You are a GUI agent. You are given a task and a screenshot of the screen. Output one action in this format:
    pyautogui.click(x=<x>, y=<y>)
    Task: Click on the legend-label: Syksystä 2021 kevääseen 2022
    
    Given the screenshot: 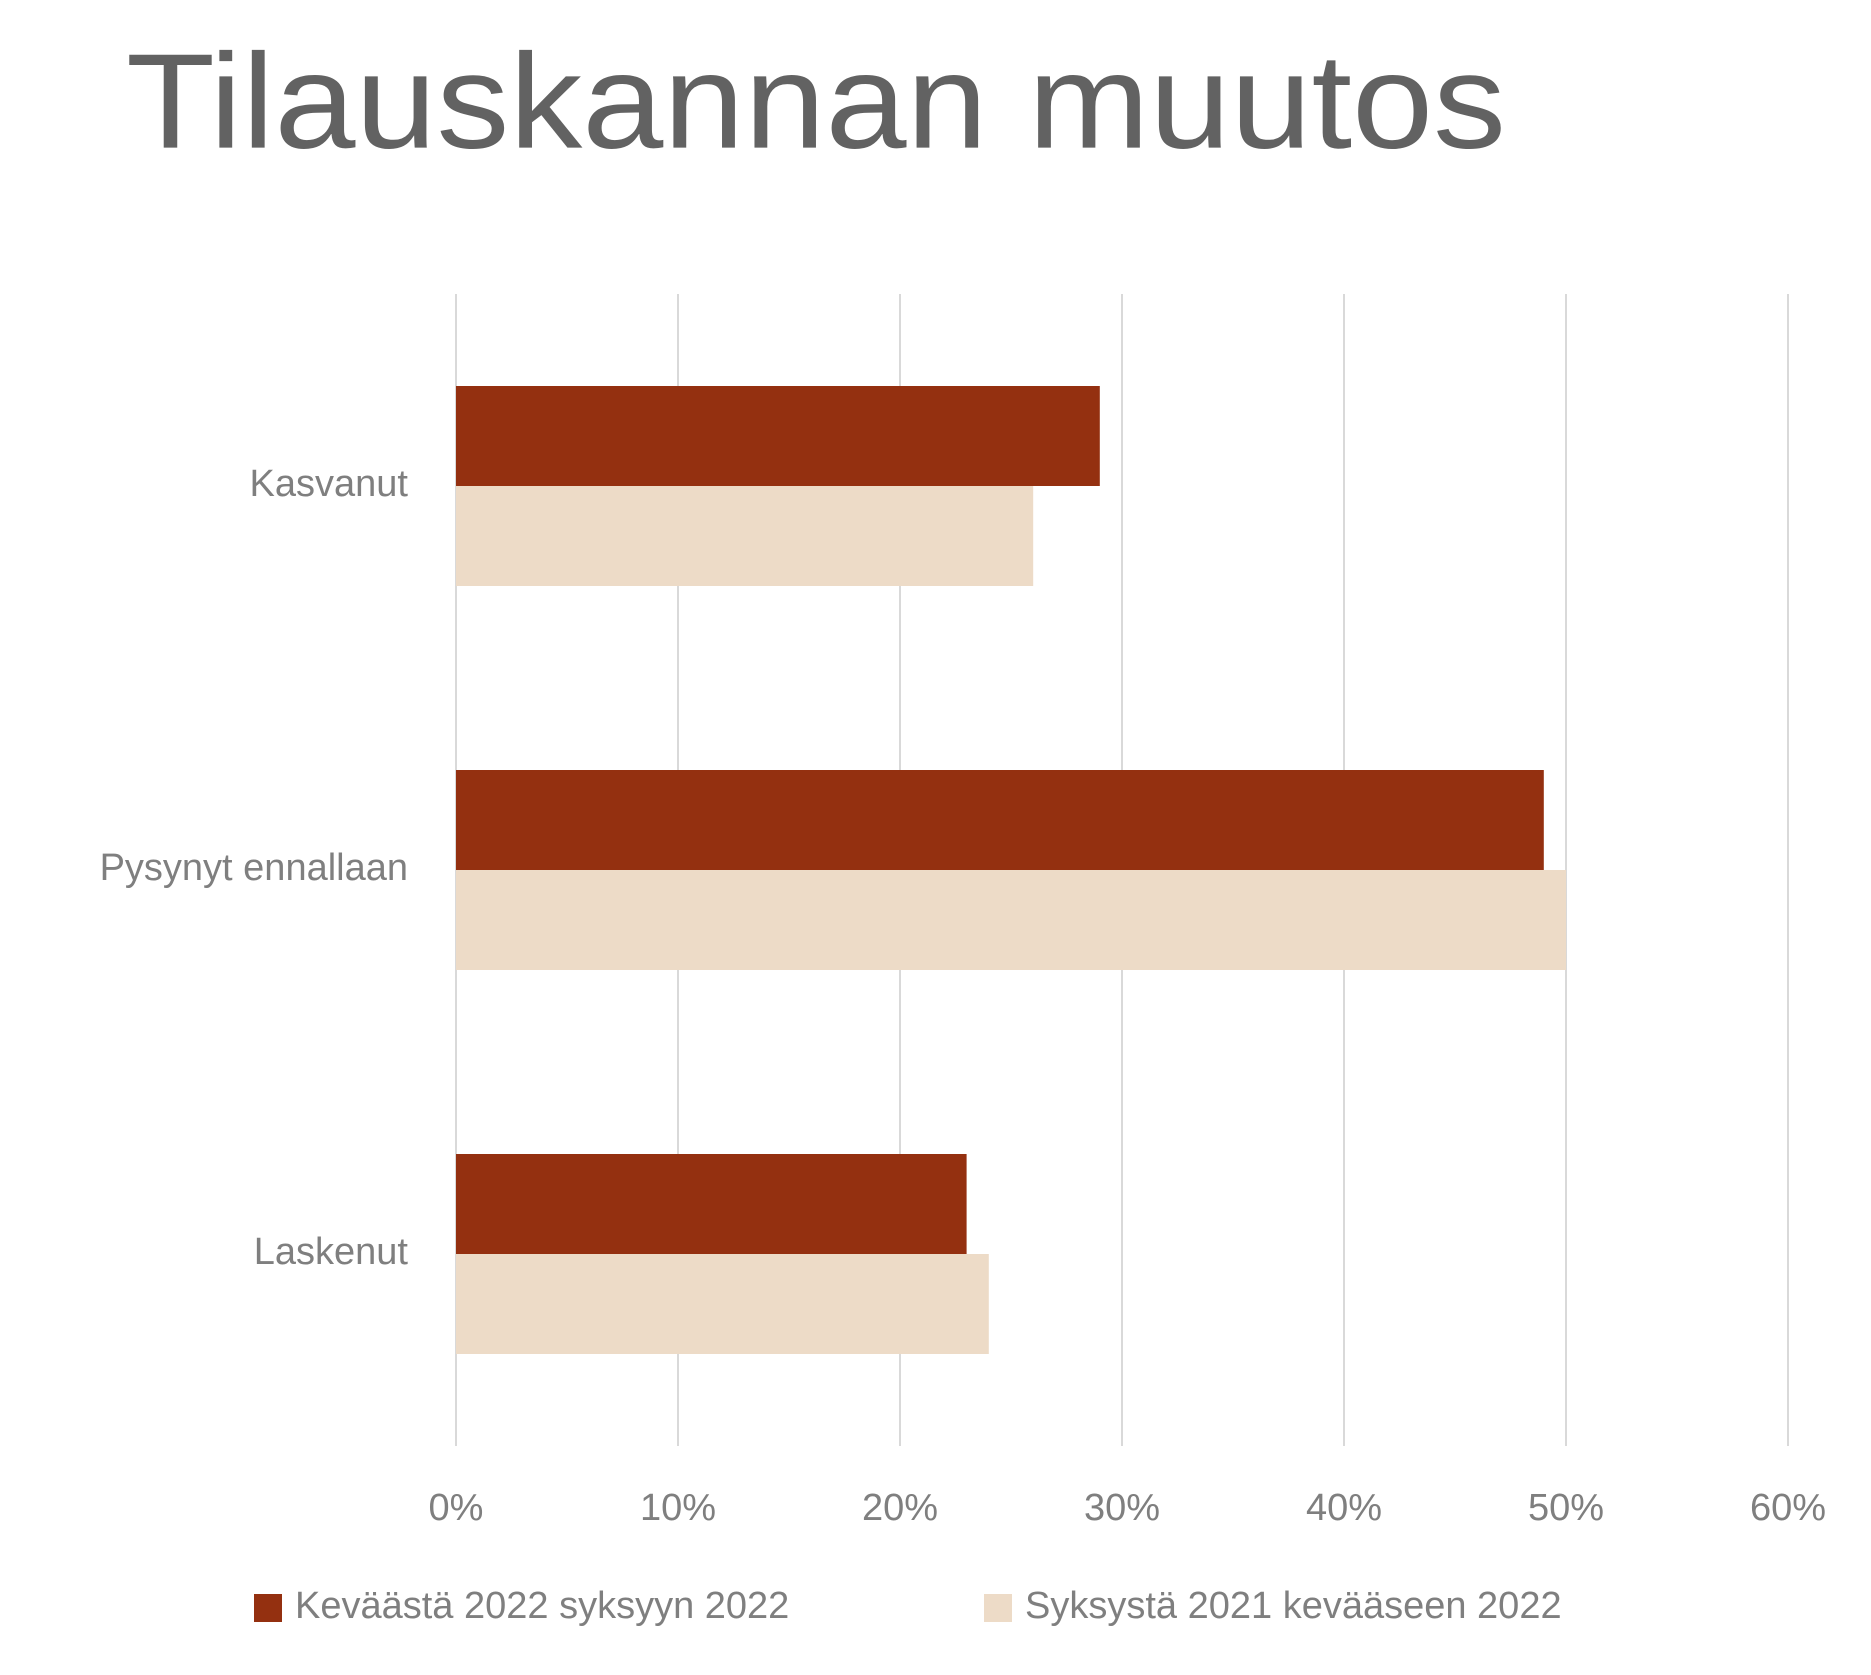 What is the action you would take?
    pyautogui.click(x=1293, y=1606)
    